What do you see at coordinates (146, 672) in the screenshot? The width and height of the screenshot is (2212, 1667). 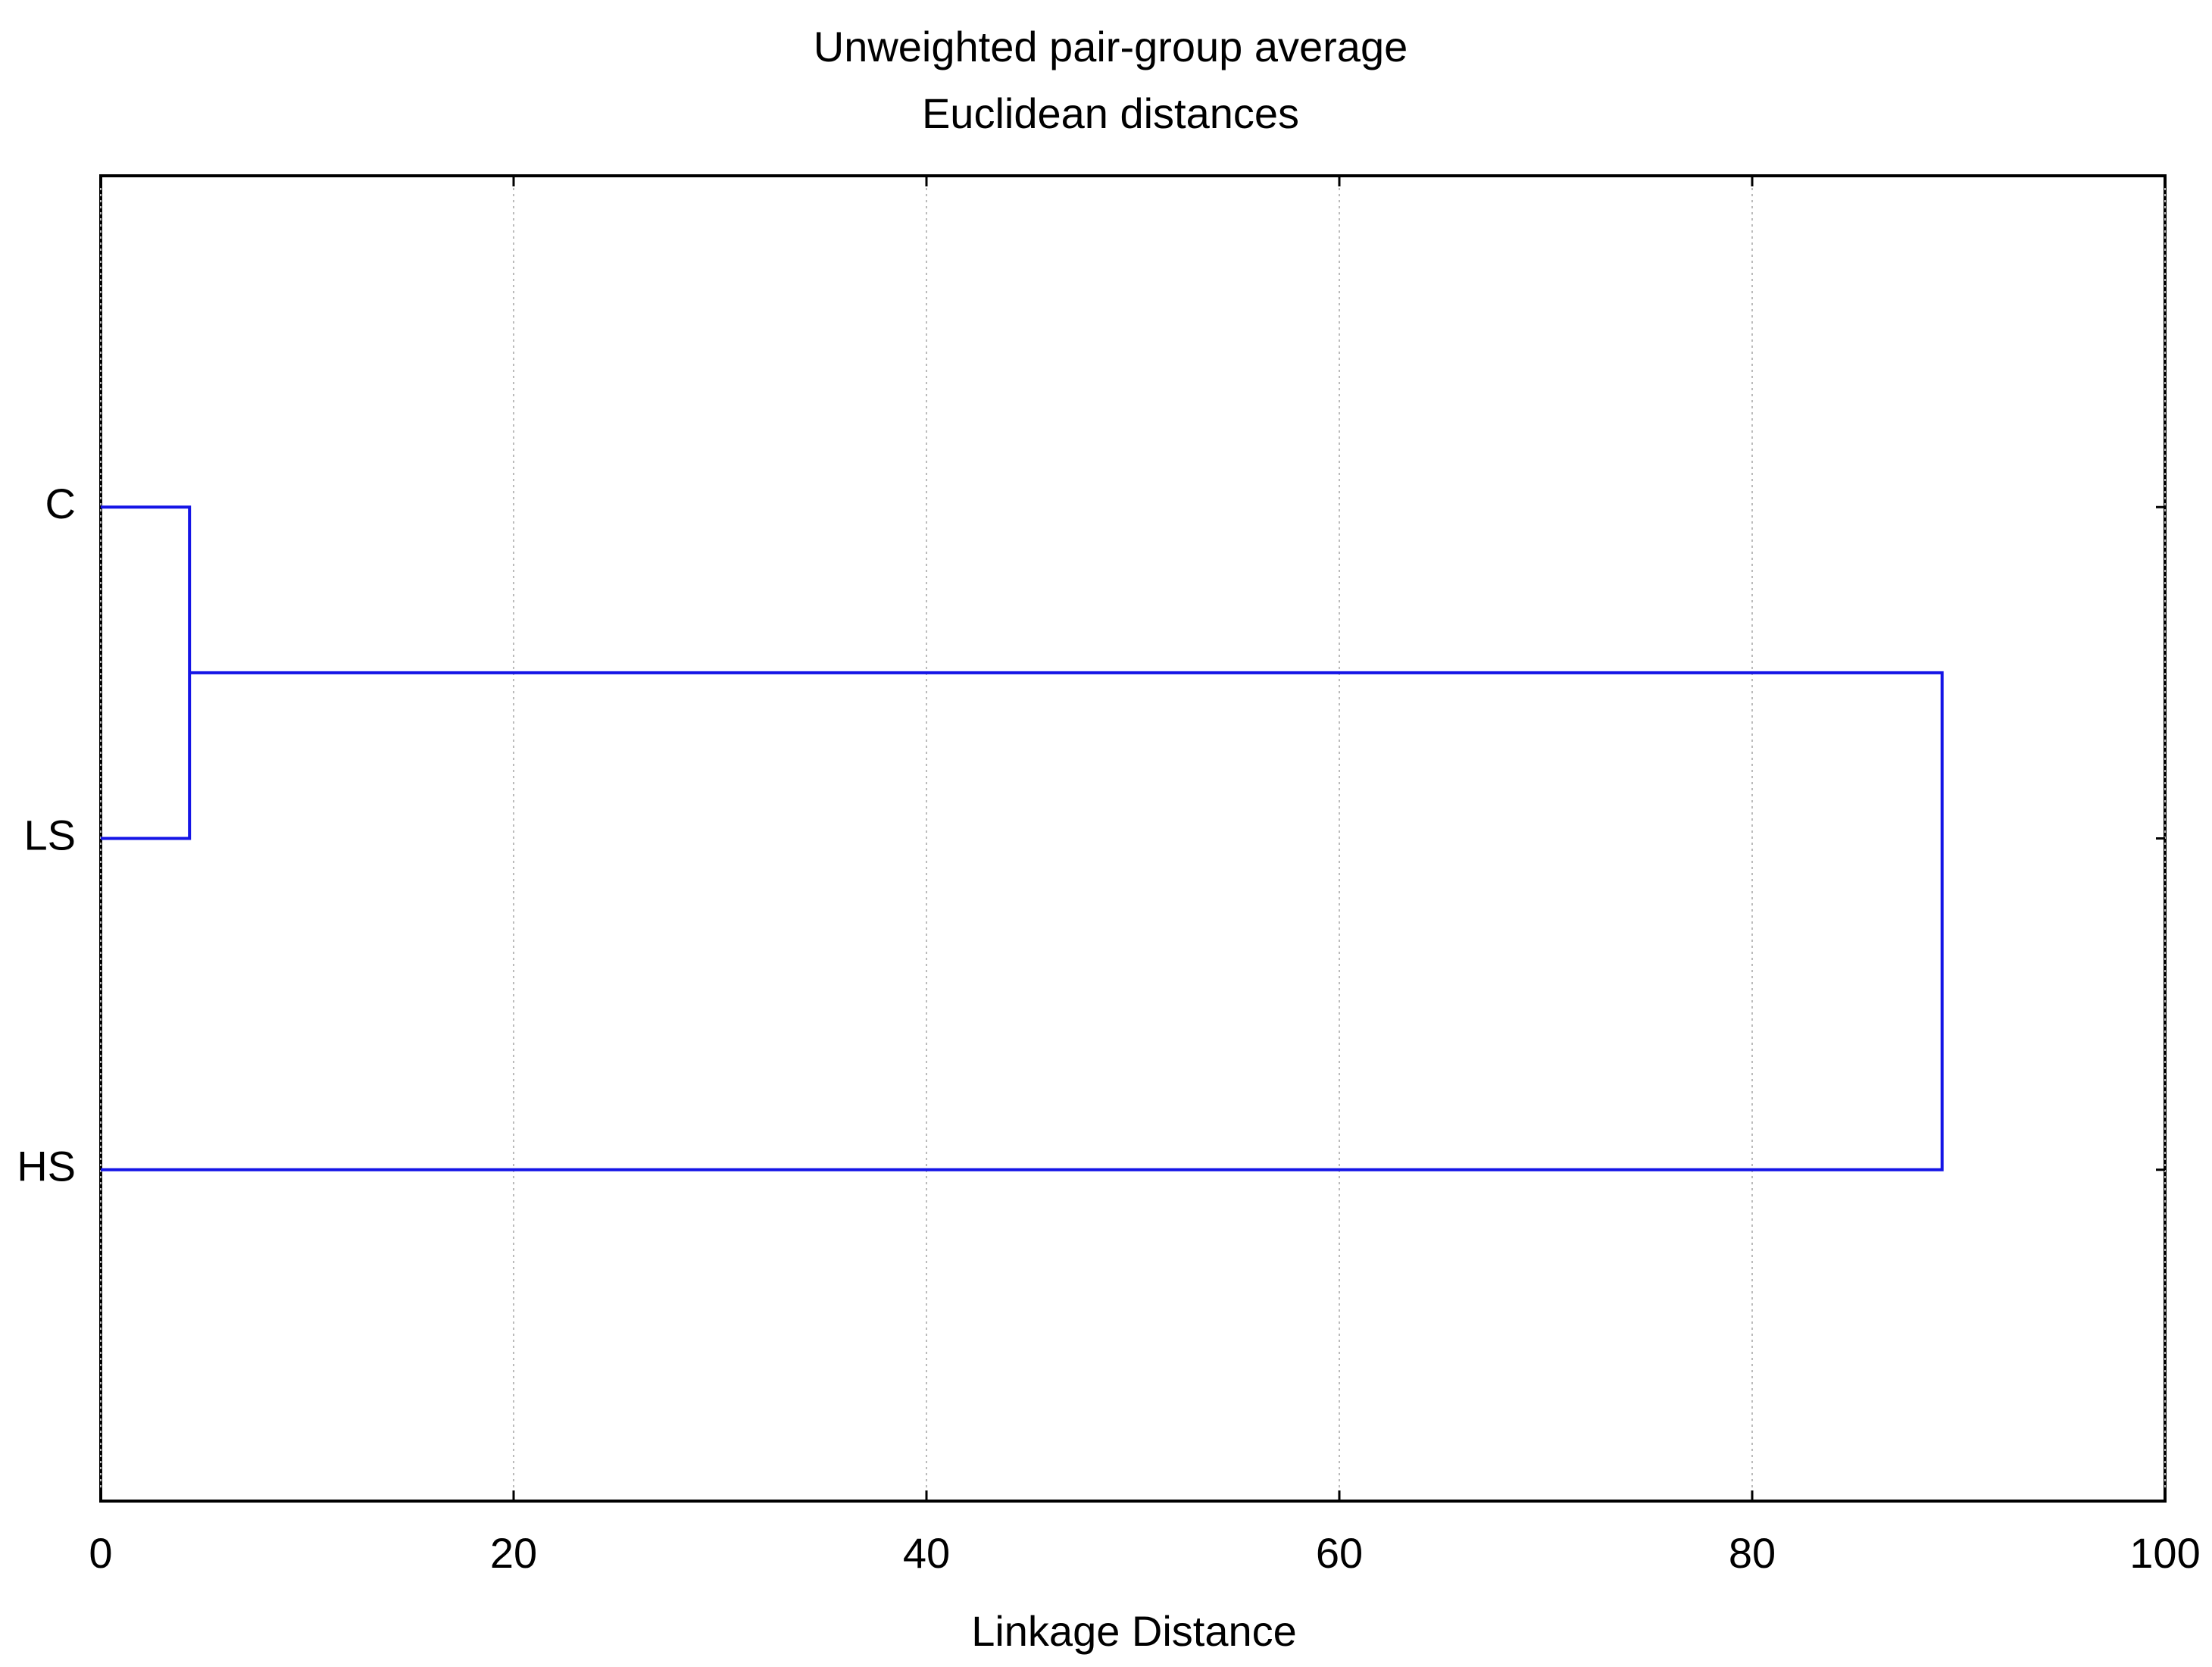 I see `dendrogram-link` at bounding box center [146, 672].